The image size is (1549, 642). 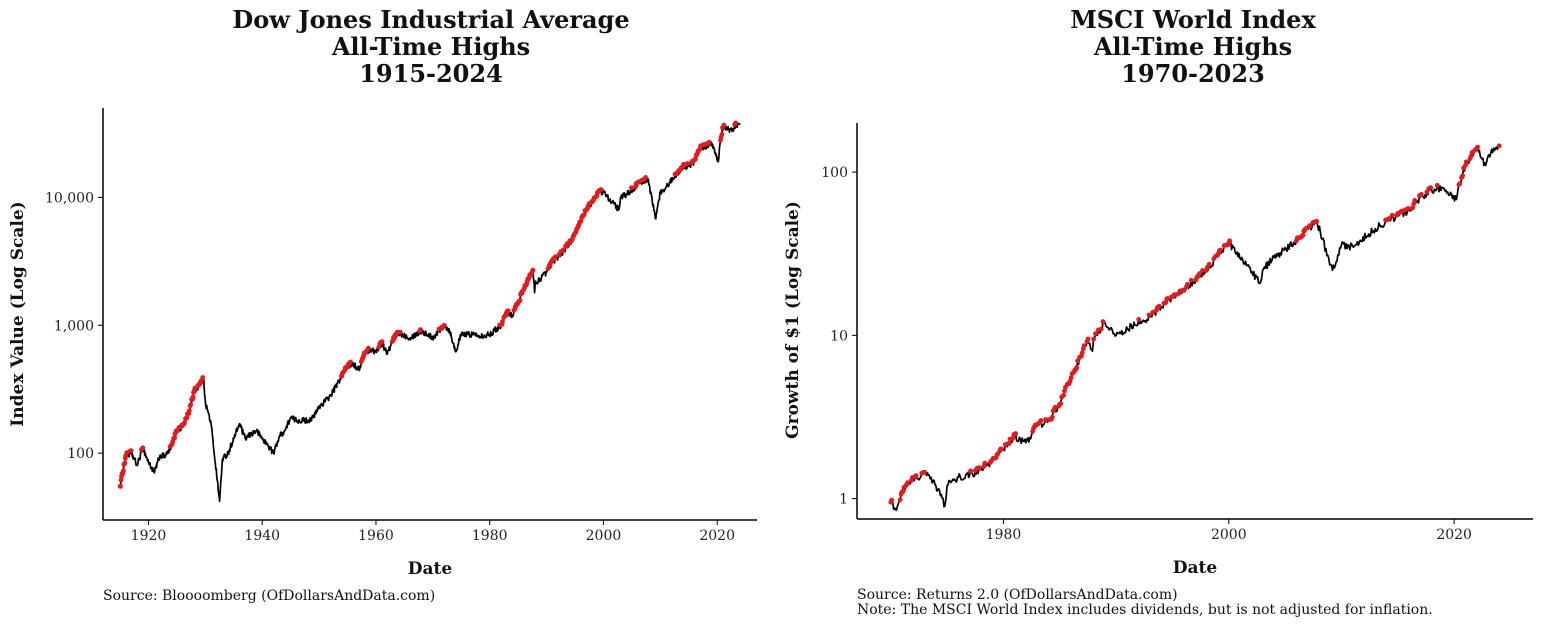 What do you see at coordinates (834, 173) in the screenshot?
I see `msci-y-tick-label-100: 100` at bounding box center [834, 173].